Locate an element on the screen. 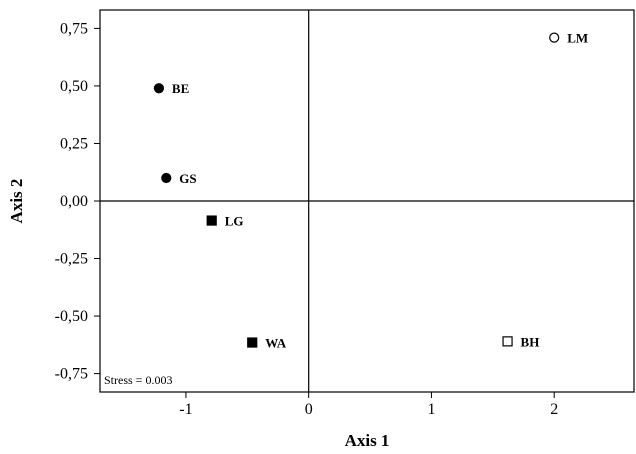 This screenshot has width=636, height=454. point-bh-label: BH is located at coordinates (530, 341).